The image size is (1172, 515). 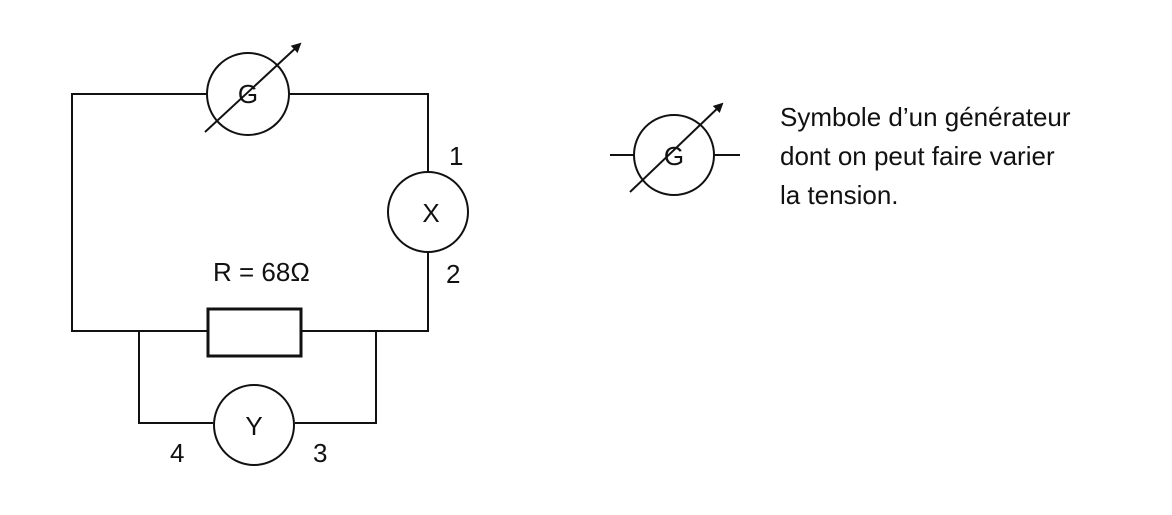 I want to click on component-x: X, so click(x=428, y=212).